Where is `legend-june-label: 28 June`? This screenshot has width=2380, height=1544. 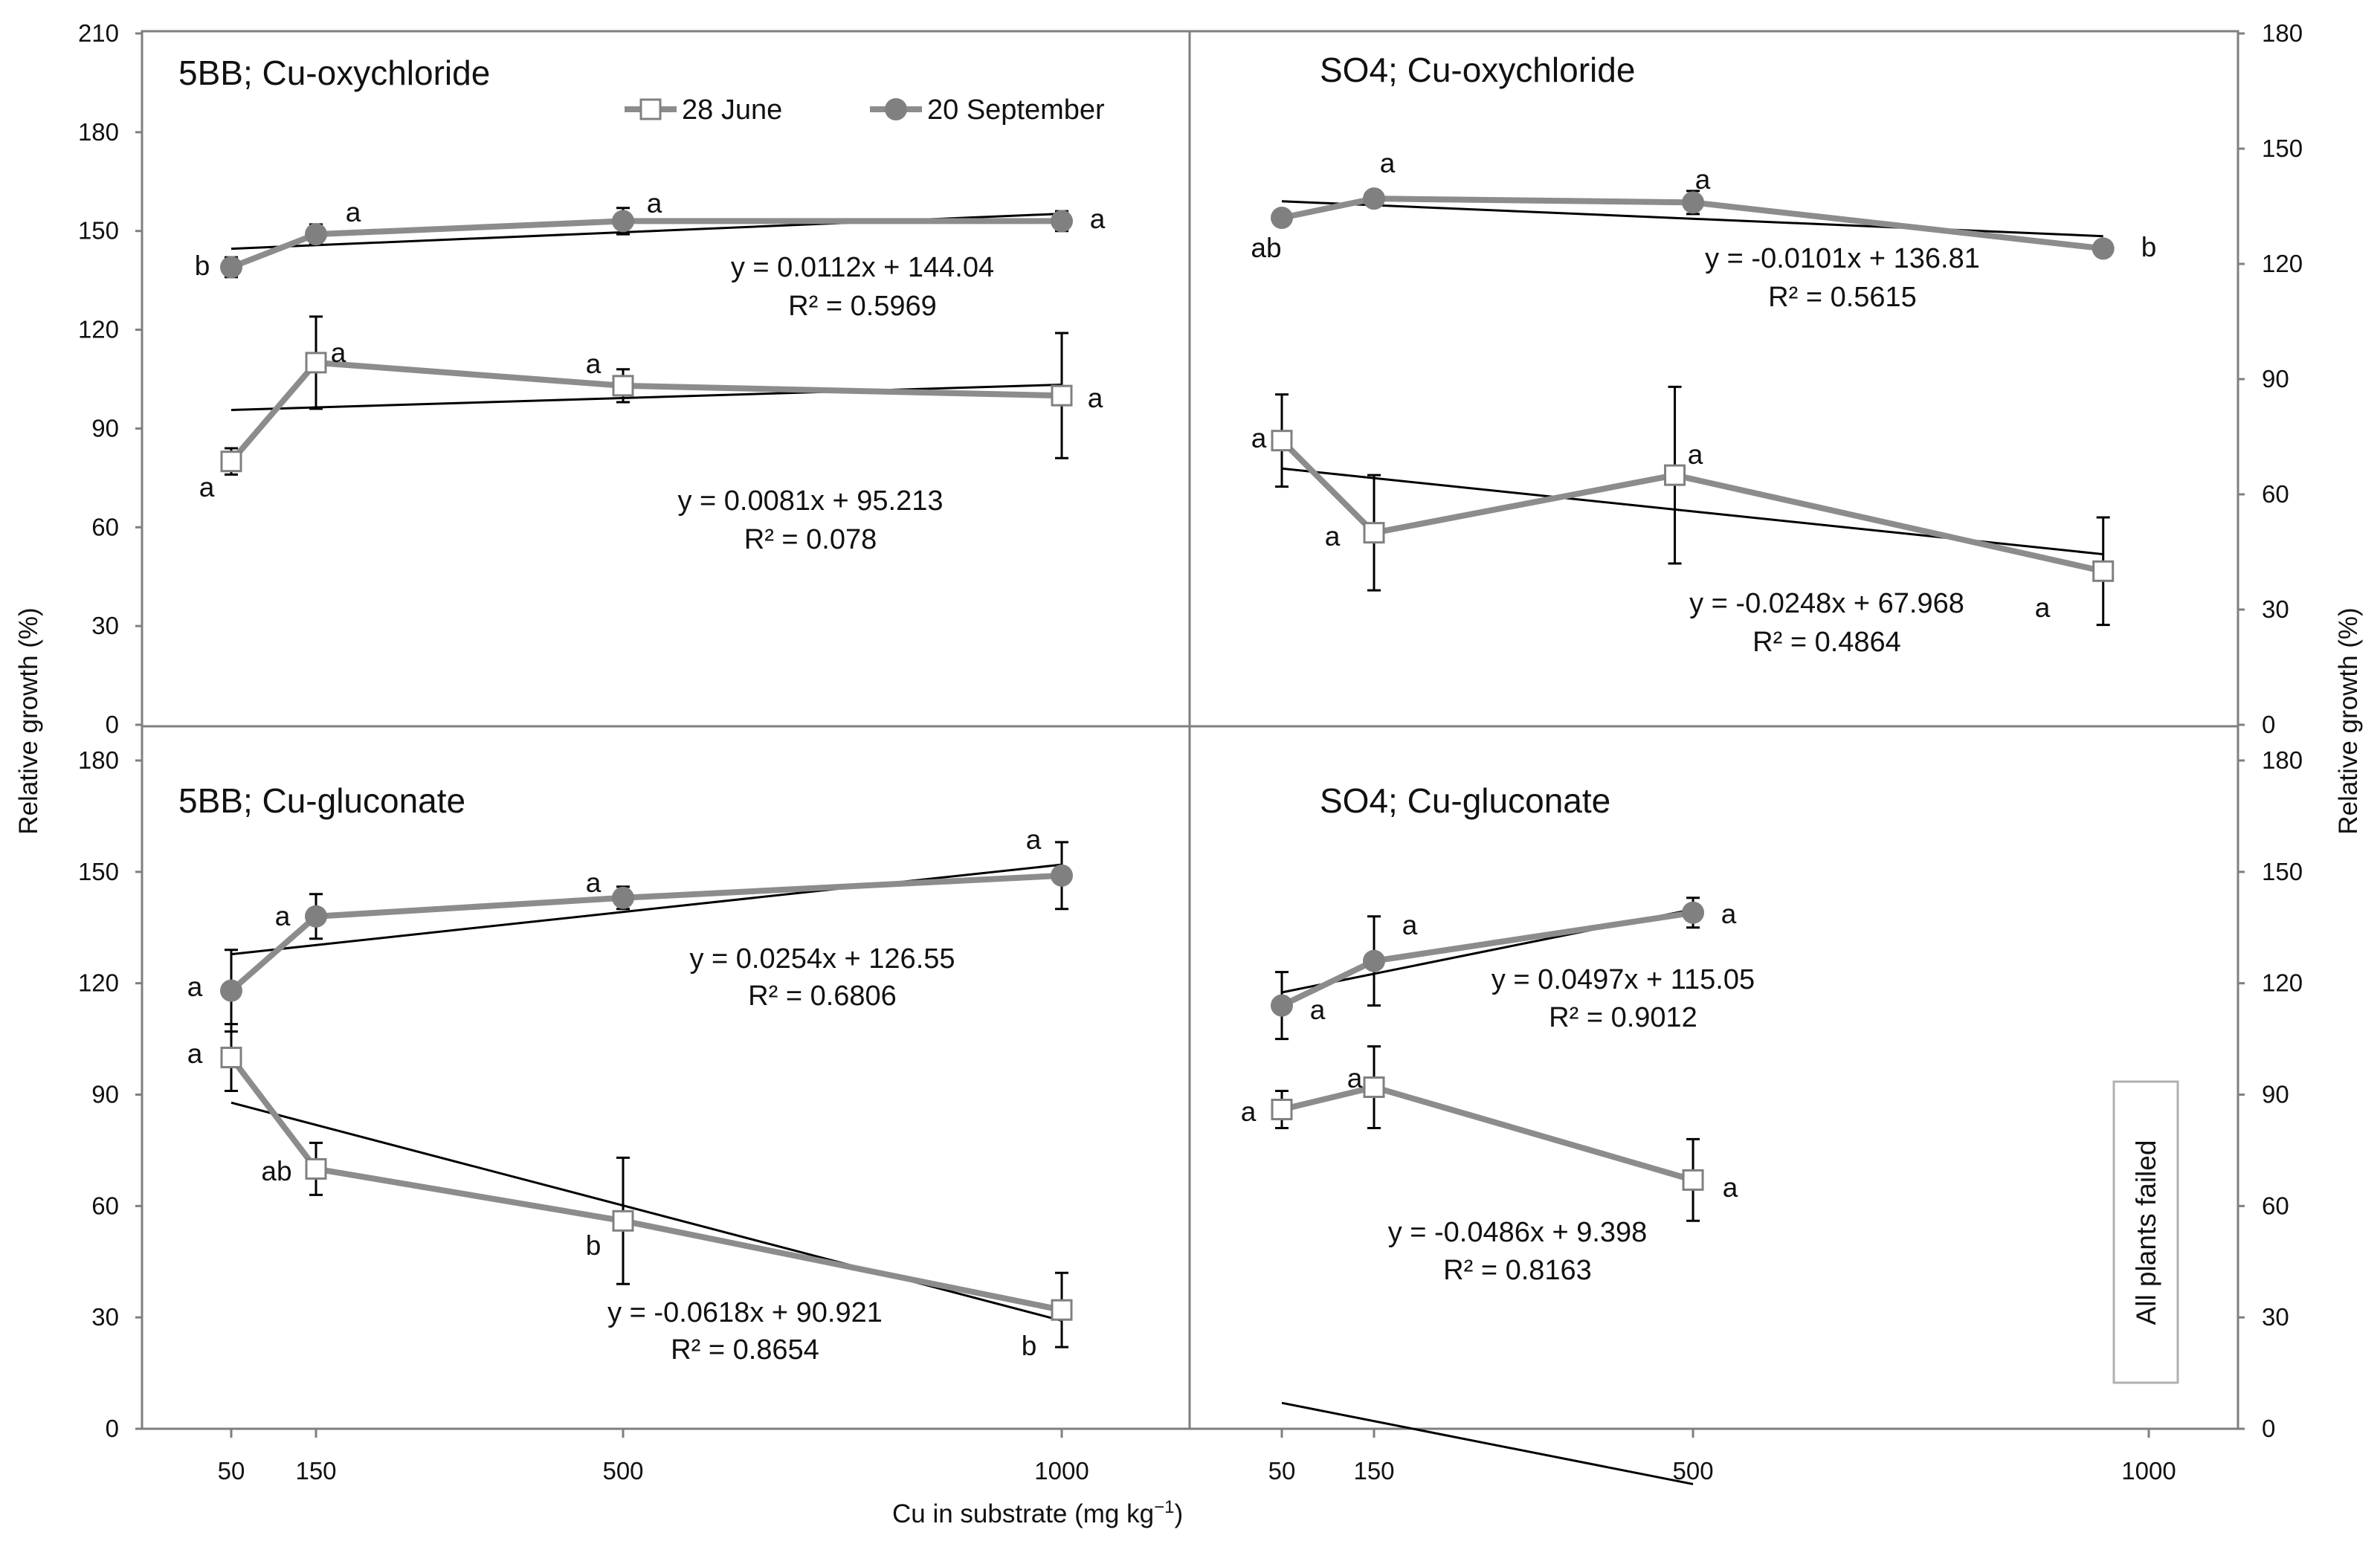
legend-june-label: 28 June is located at coordinates (732, 110).